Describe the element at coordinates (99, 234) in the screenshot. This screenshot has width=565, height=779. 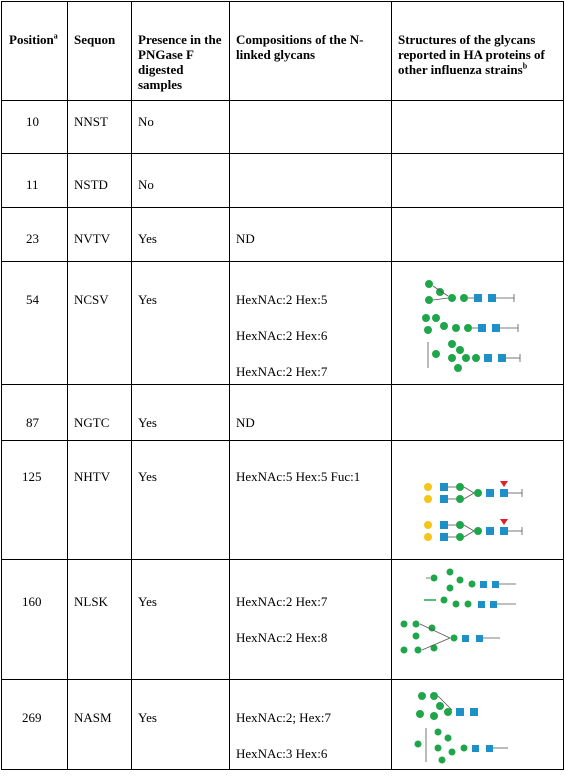
I see `sequon-cell: NVTV` at that location.